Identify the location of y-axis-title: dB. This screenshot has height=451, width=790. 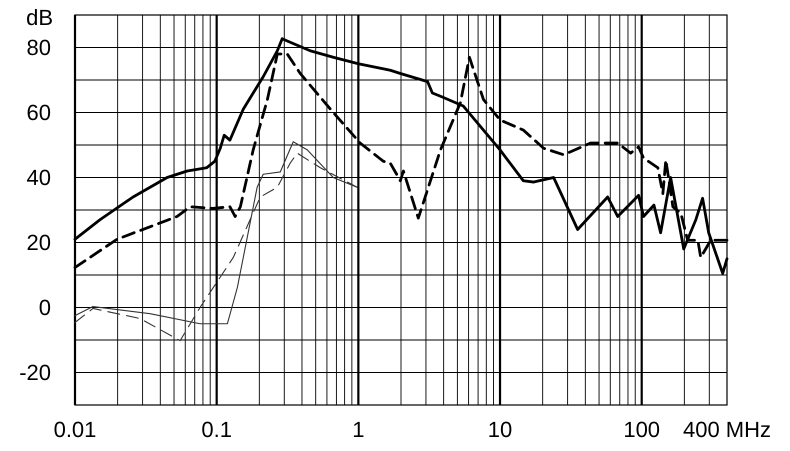
(39, 17).